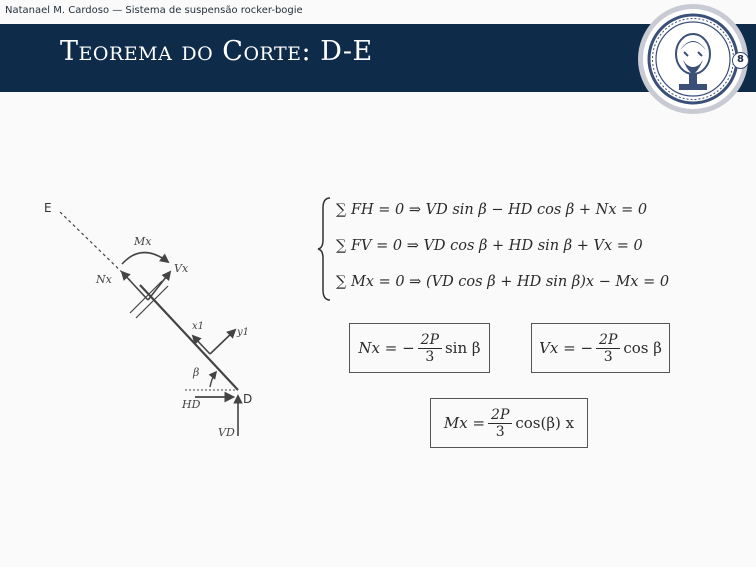 This screenshot has height=567, width=756. Describe the element at coordinates (226, 432) in the screenshot. I see `label-vd: VD` at that location.